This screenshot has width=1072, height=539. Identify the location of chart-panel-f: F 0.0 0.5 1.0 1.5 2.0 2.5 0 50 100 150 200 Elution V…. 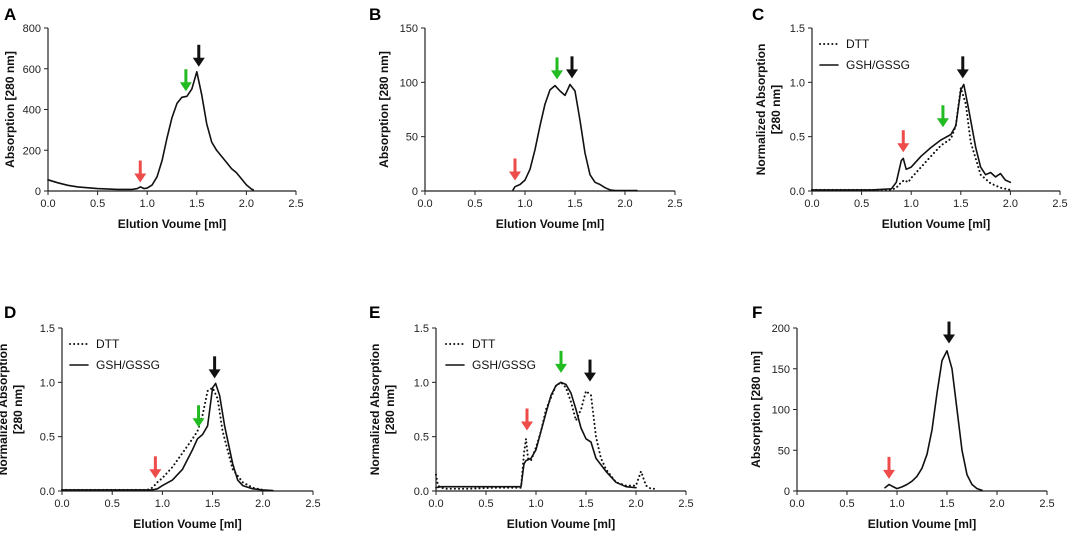
(902, 417).